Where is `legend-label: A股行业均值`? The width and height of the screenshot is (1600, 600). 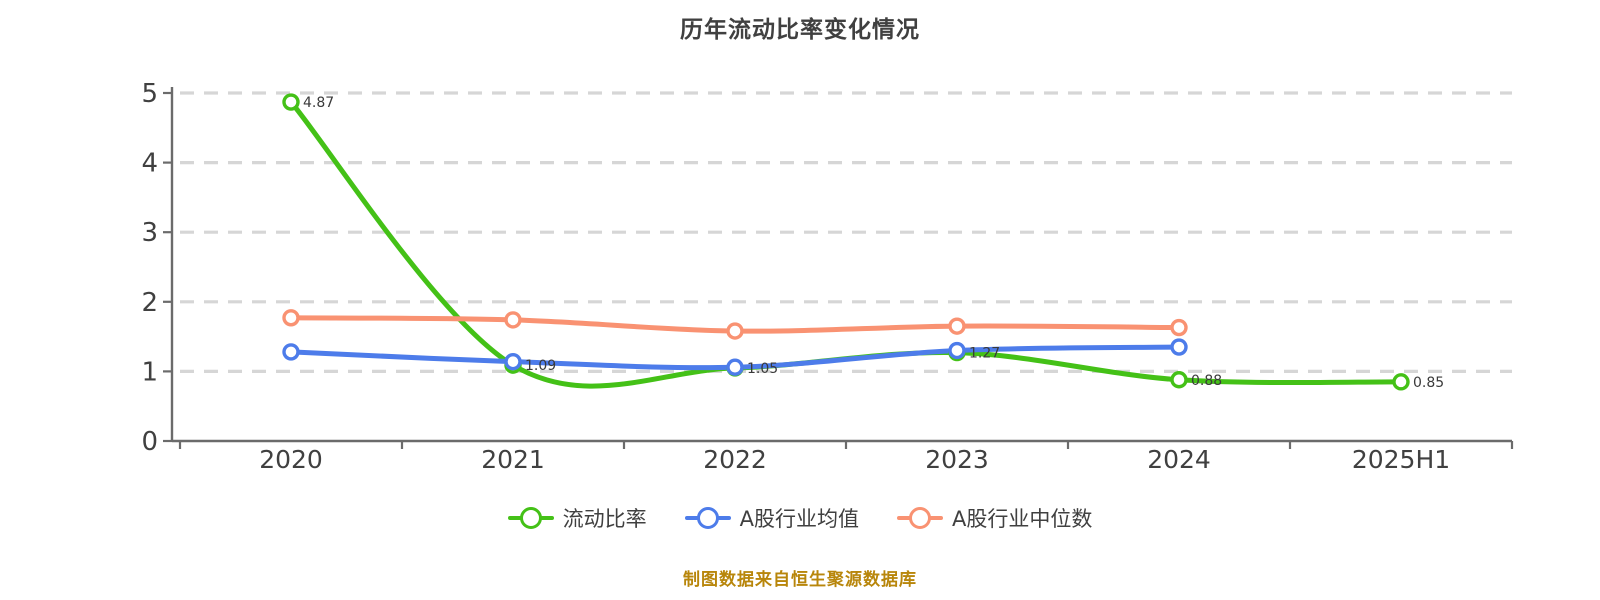 legend-label: A股行业均值 is located at coordinates (799, 519).